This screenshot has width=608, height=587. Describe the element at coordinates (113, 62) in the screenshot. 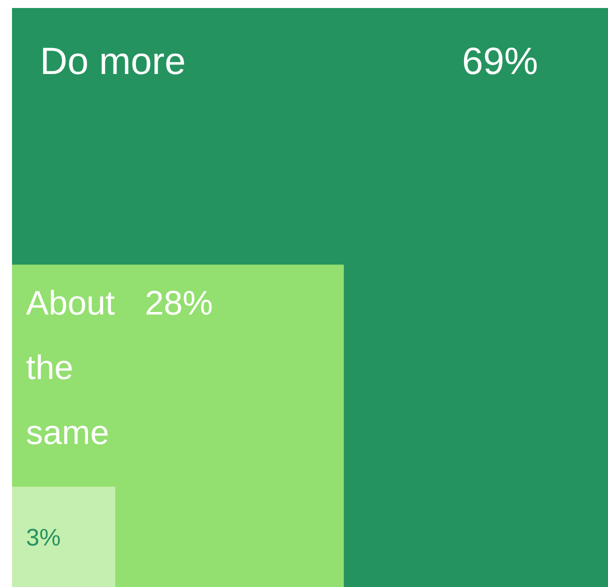

I see `category-label: Do more` at that location.